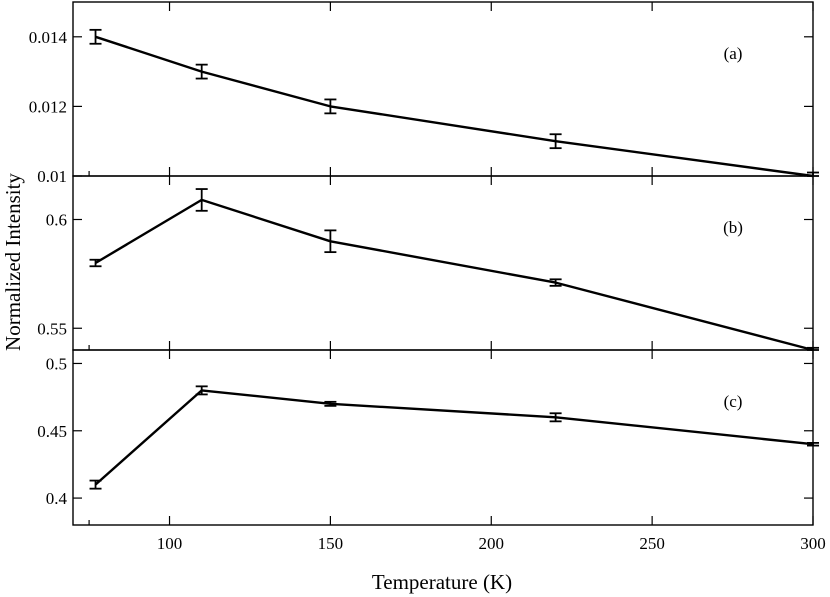 This screenshot has height=597, width=830. I want to click on panel-c-xtick-label: 150, so click(331, 543).